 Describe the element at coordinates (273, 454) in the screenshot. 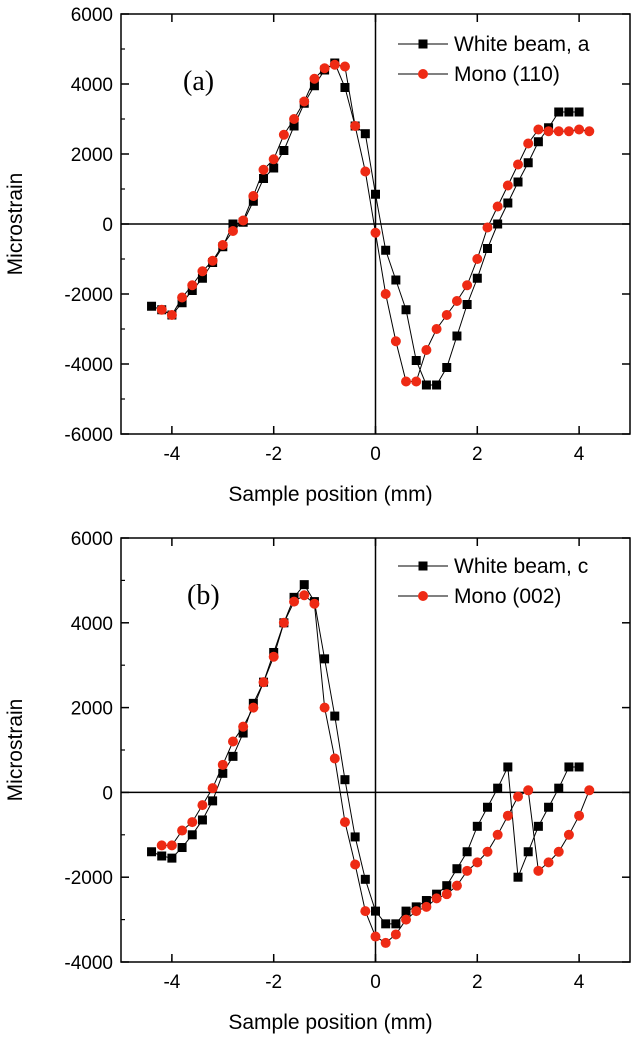

I see `chart-a-x-tick-label-1: -2` at that location.